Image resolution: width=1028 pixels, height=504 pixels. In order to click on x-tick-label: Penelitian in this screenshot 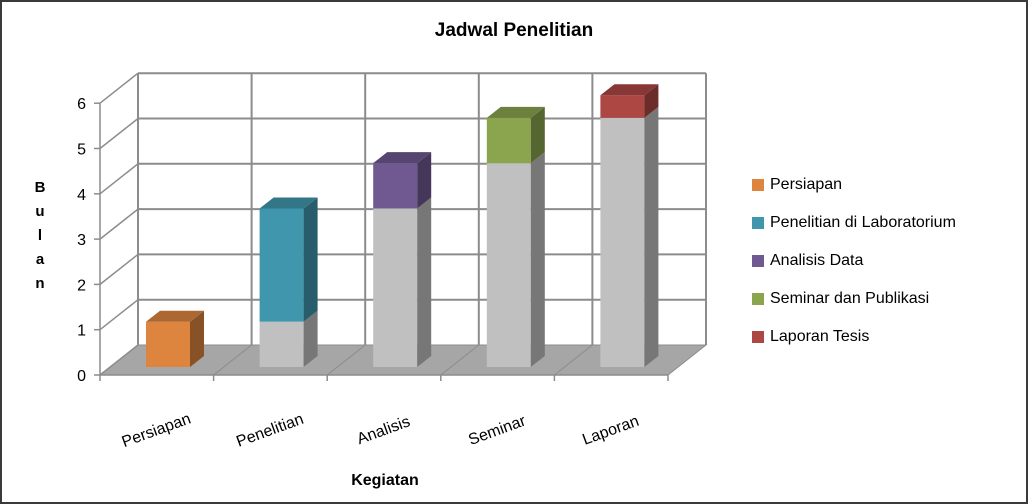, I will do `click(270, 431)`.